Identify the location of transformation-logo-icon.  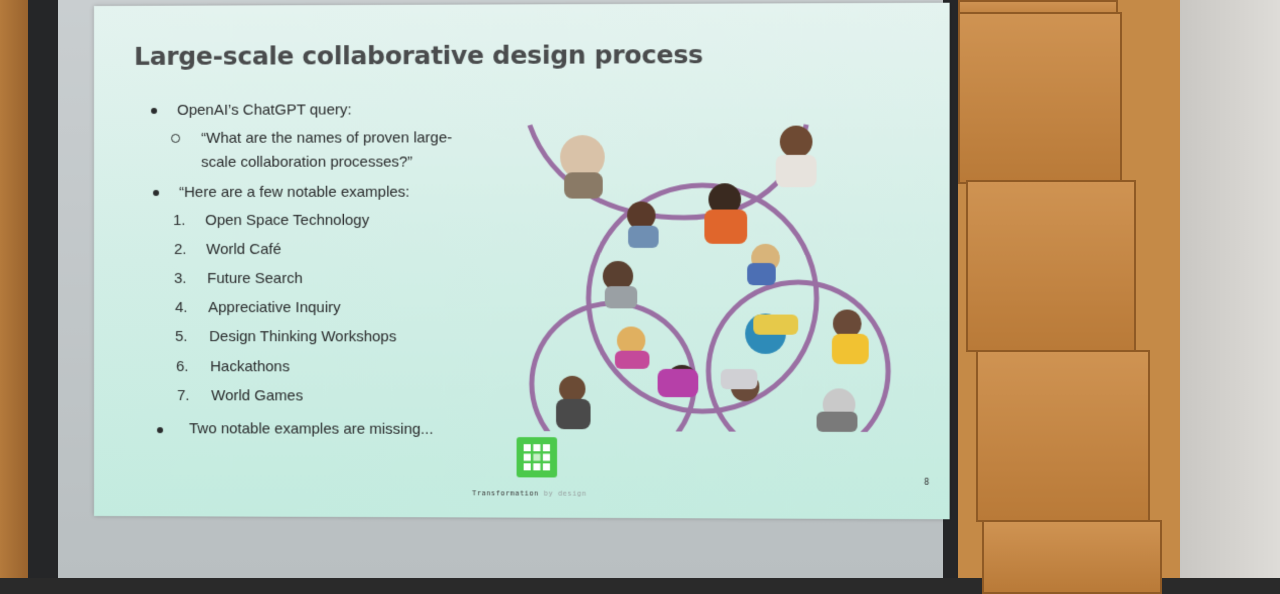
(537, 457).